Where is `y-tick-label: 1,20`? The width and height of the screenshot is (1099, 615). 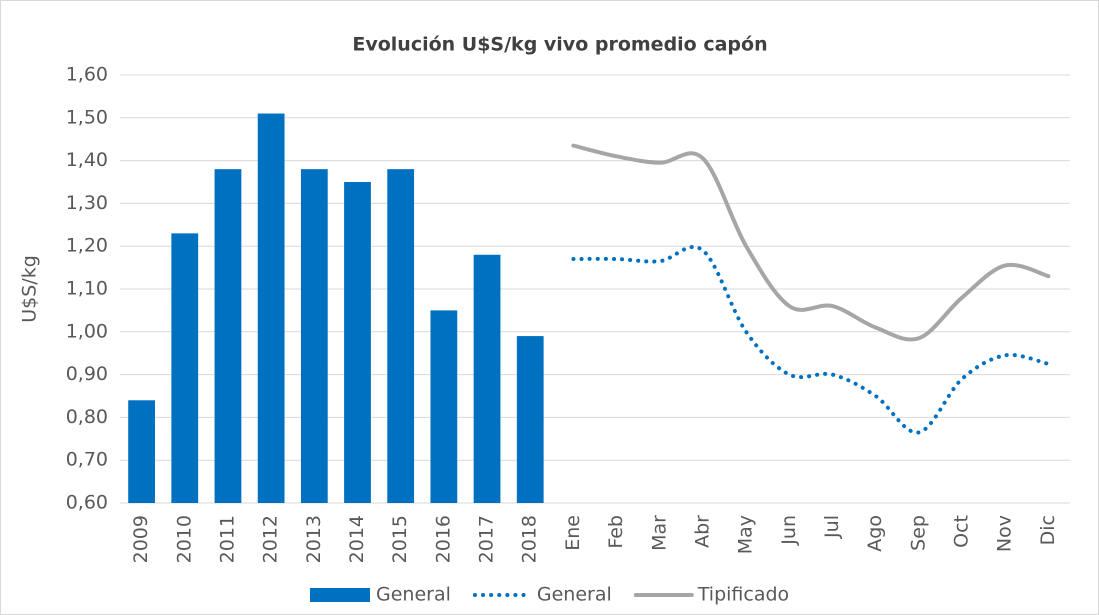 y-tick-label: 1,20 is located at coordinates (87, 246).